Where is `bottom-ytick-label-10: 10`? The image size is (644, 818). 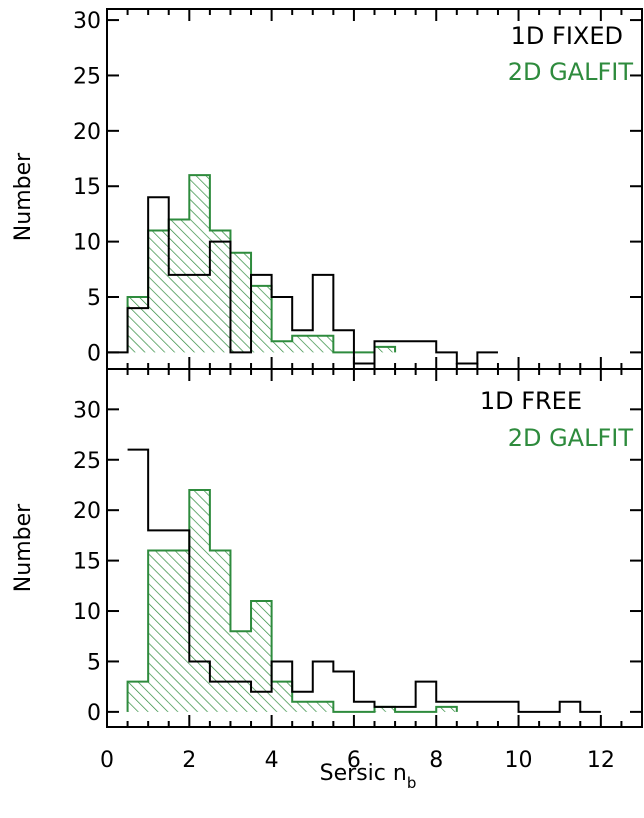
bottom-ytick-label-10: 10 is located at coordinates (87, 612).